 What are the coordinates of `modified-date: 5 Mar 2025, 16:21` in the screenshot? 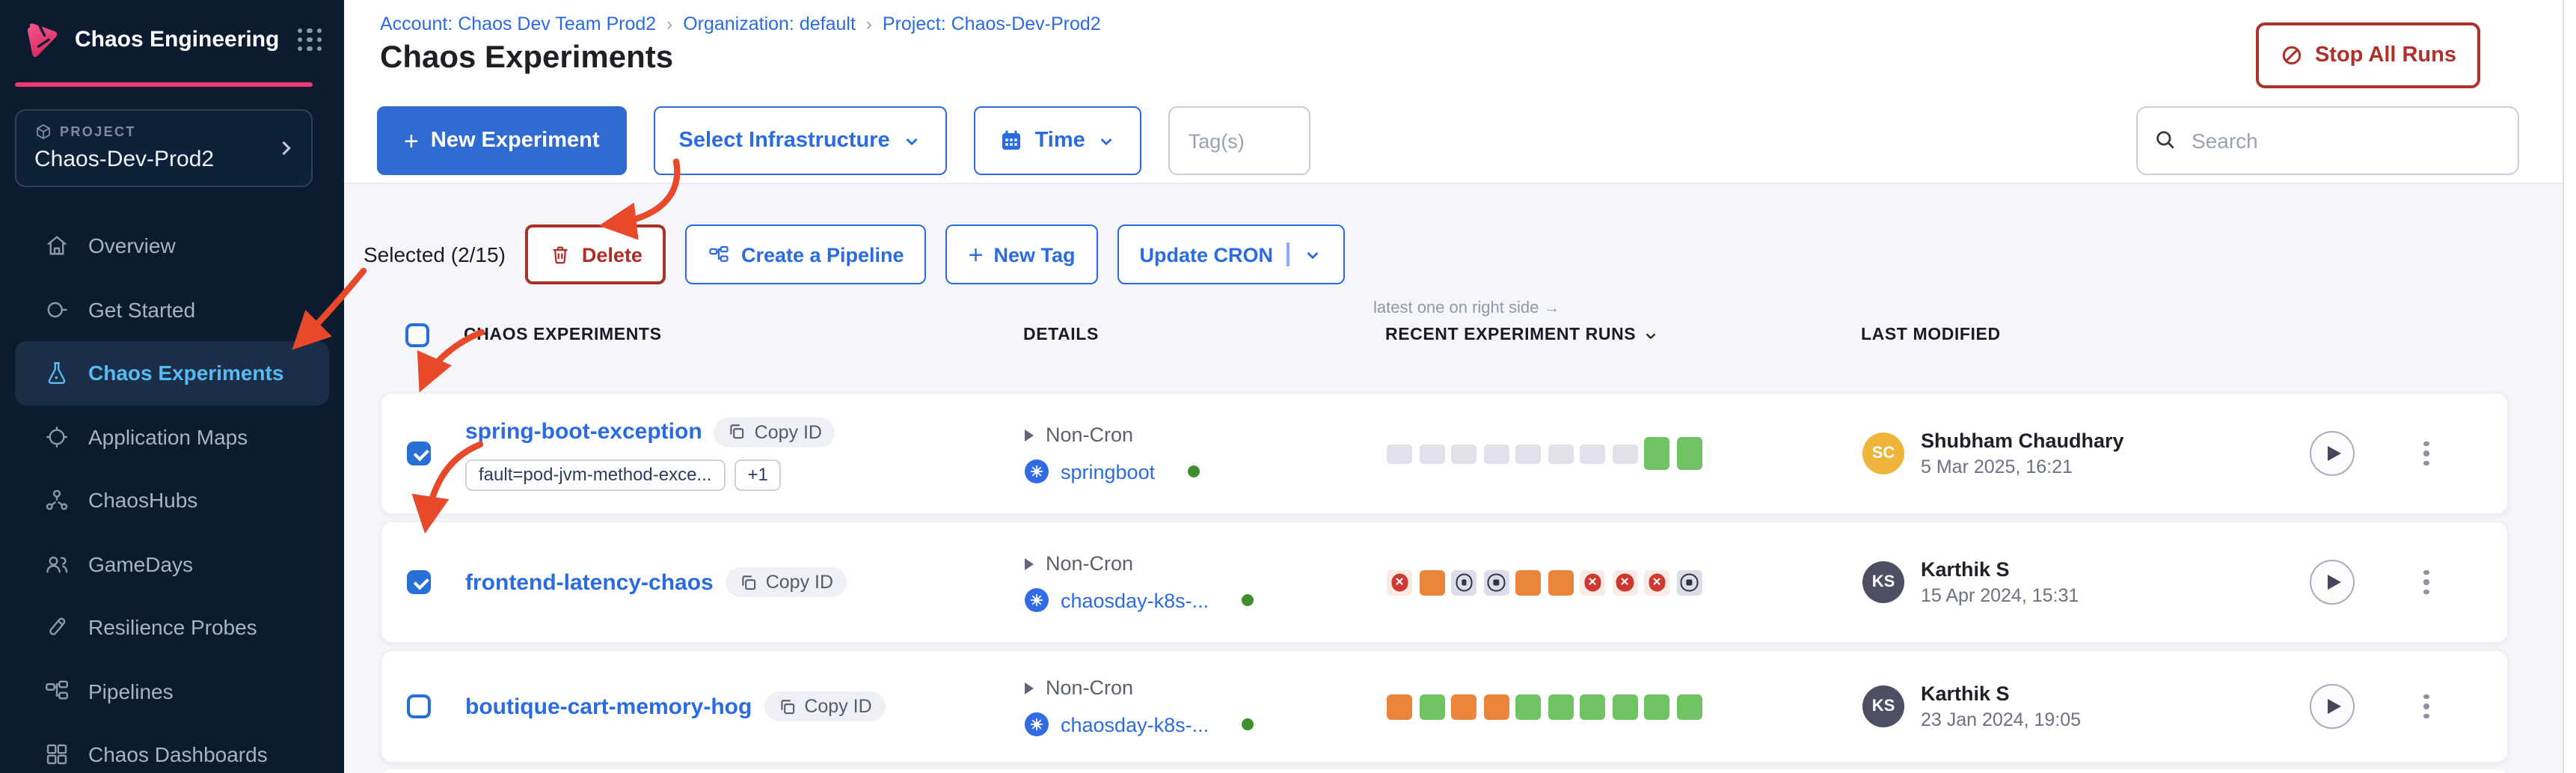 It's located at (1997, 467).